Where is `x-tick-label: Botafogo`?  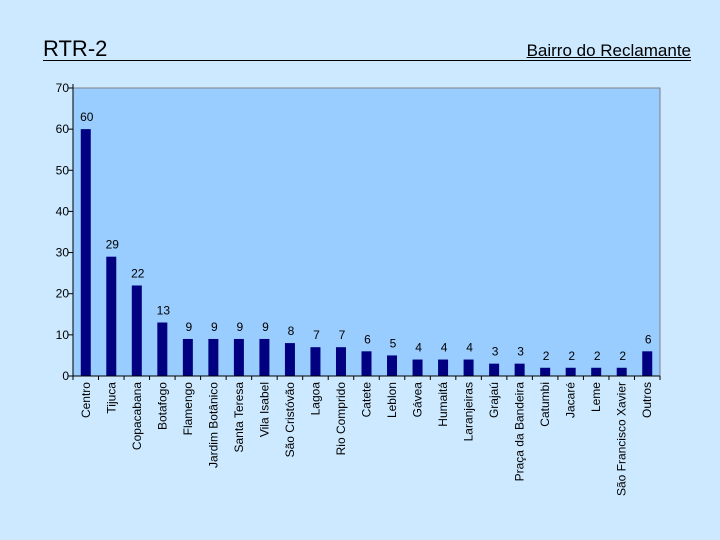
x-tick-label: Botafogo is located at coordinates (162, 406).